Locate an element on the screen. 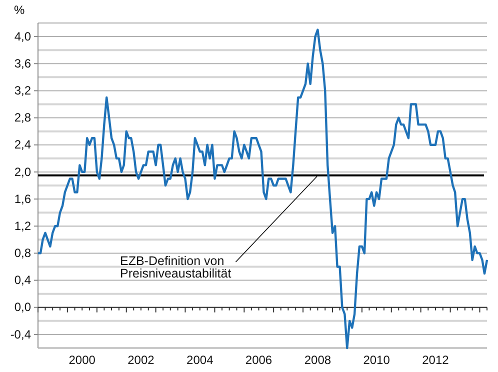 The height and width of the screenshot is (372, 498). x-tick-label: 2004 is located at coordinates (200, 360).